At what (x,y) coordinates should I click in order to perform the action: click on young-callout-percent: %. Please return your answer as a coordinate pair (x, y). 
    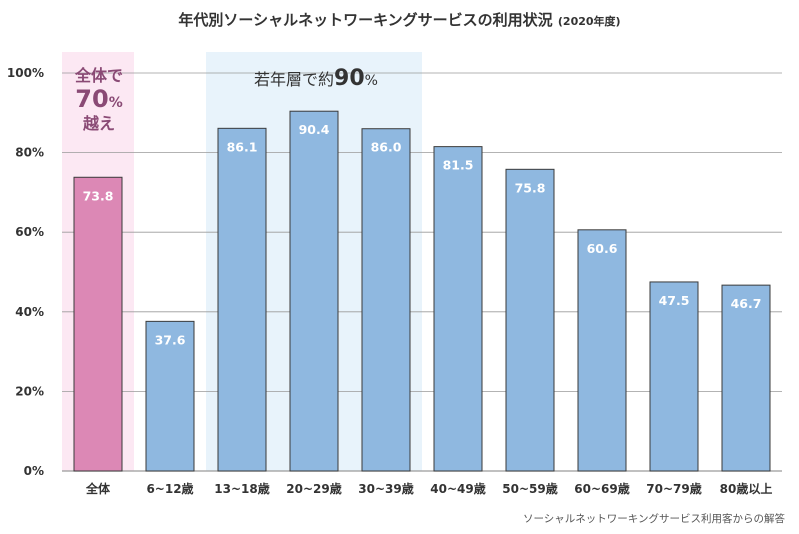
    Looking at the image, I should click on (371, 81).